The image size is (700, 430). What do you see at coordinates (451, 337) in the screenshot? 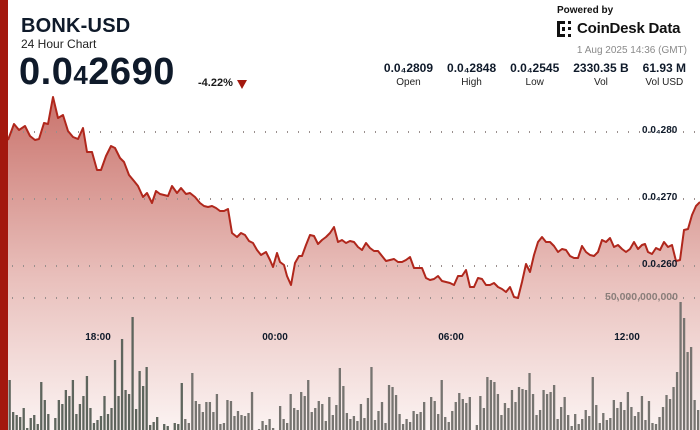
I see `x-axis-label-0600: 06:00` at bounding box center [451, 337].